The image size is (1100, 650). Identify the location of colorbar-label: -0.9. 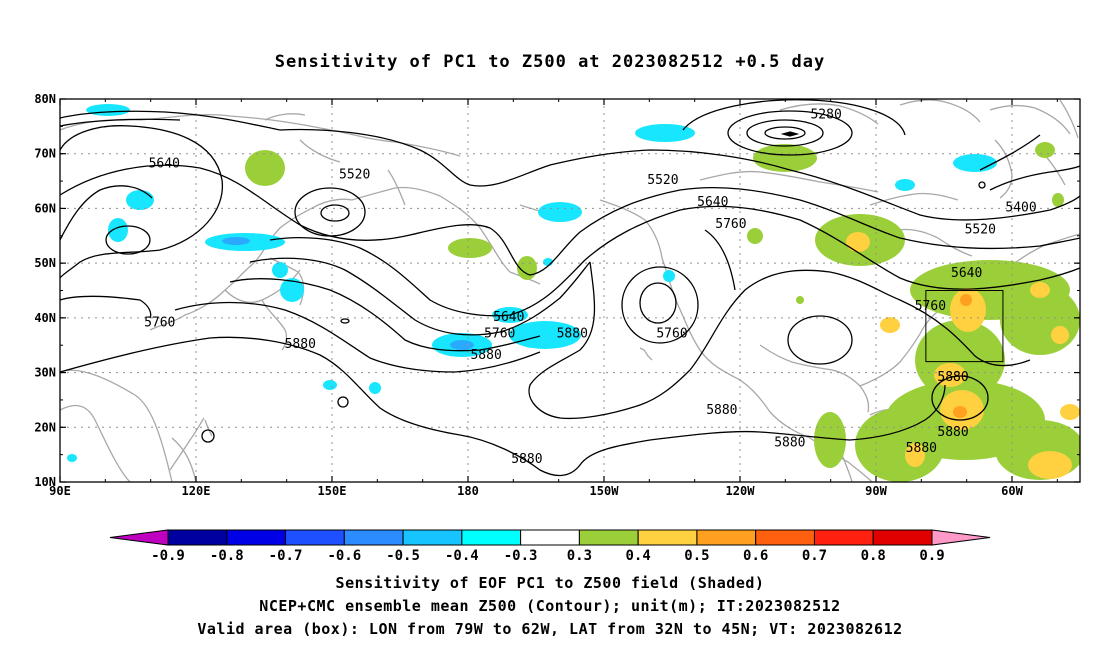
(168, 556).